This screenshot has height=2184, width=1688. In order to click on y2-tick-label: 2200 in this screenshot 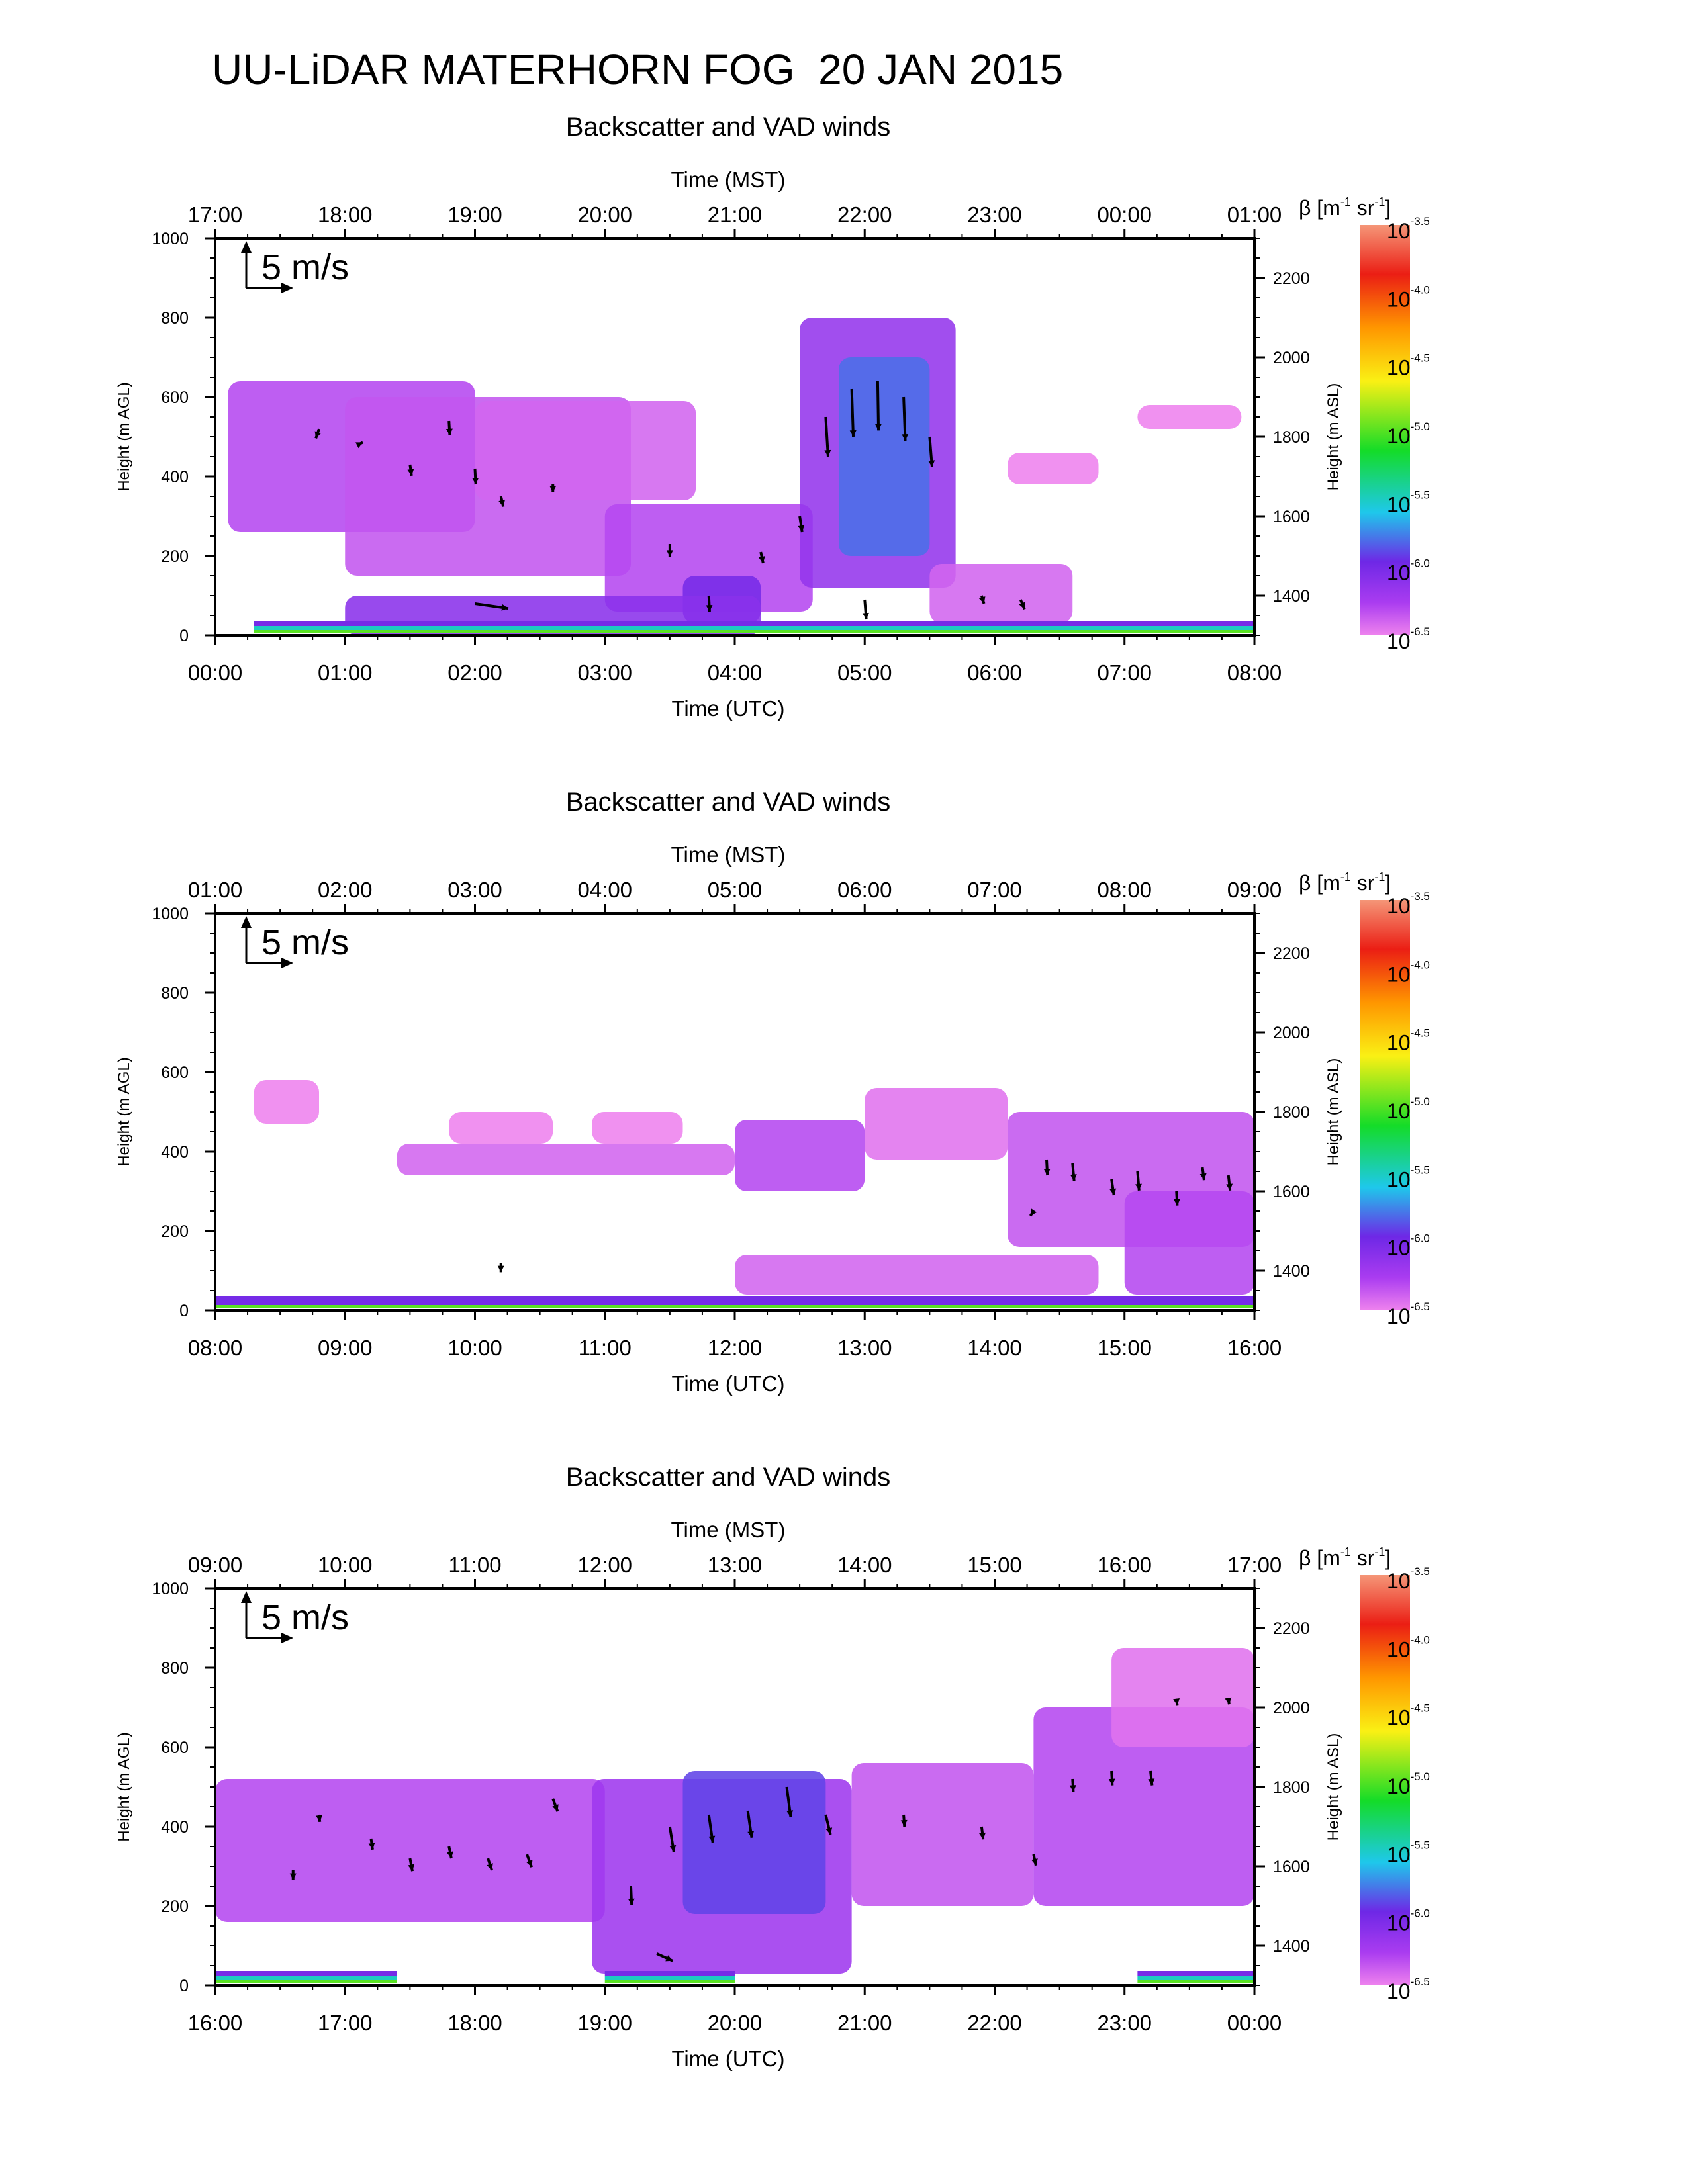, I will do `click(1291, 278)`.